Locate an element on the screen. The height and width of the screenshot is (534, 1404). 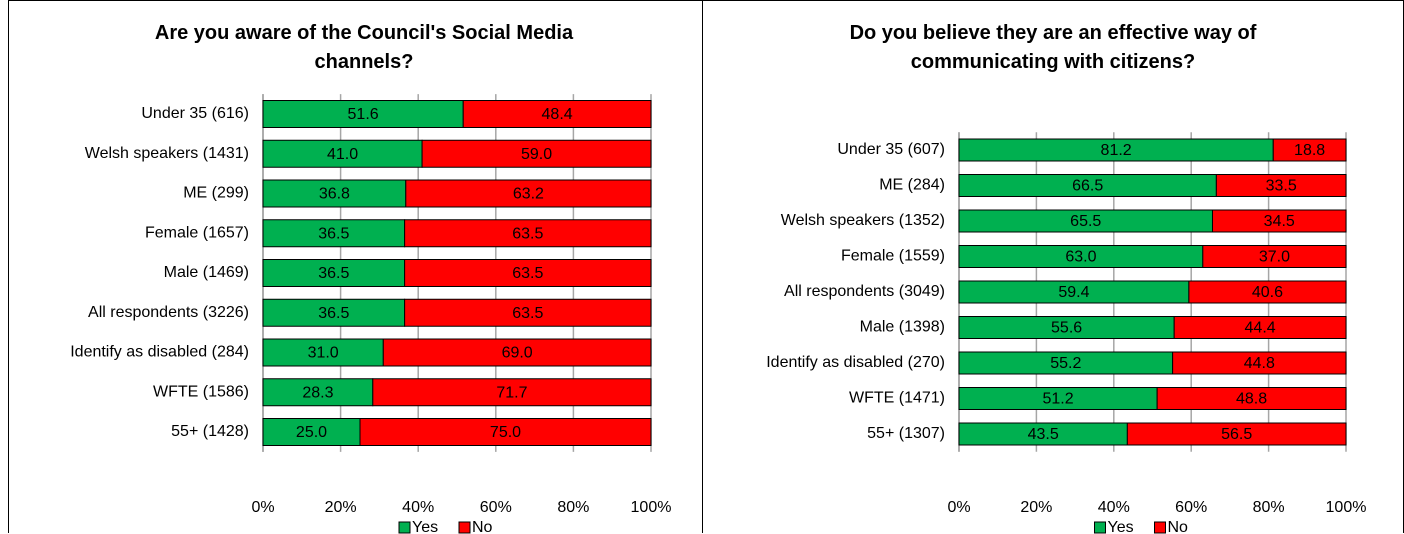
y-tick-label: Male (1398) is located at coordinates (902, 327).